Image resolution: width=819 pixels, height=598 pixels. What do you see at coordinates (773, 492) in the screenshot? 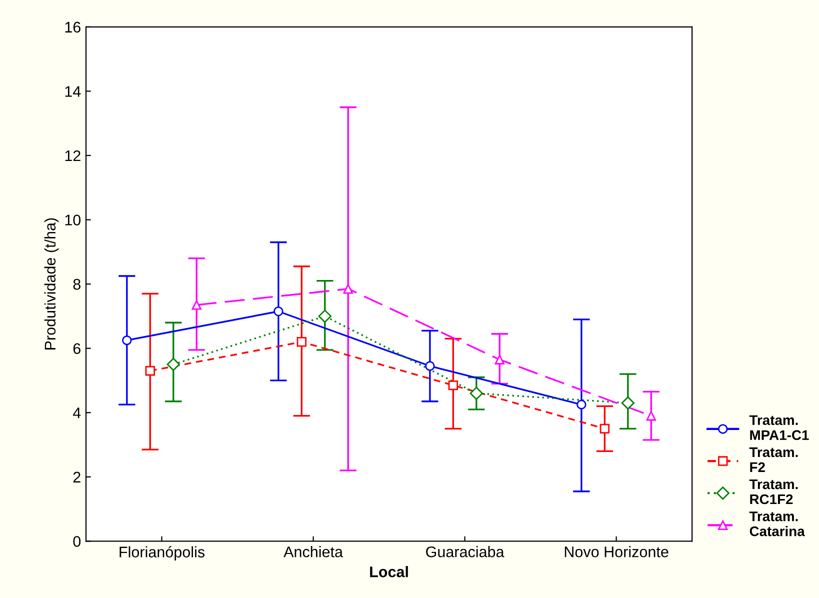
I see `legend-label: Tratam. RC1F2` at bounding box center [773, 492].